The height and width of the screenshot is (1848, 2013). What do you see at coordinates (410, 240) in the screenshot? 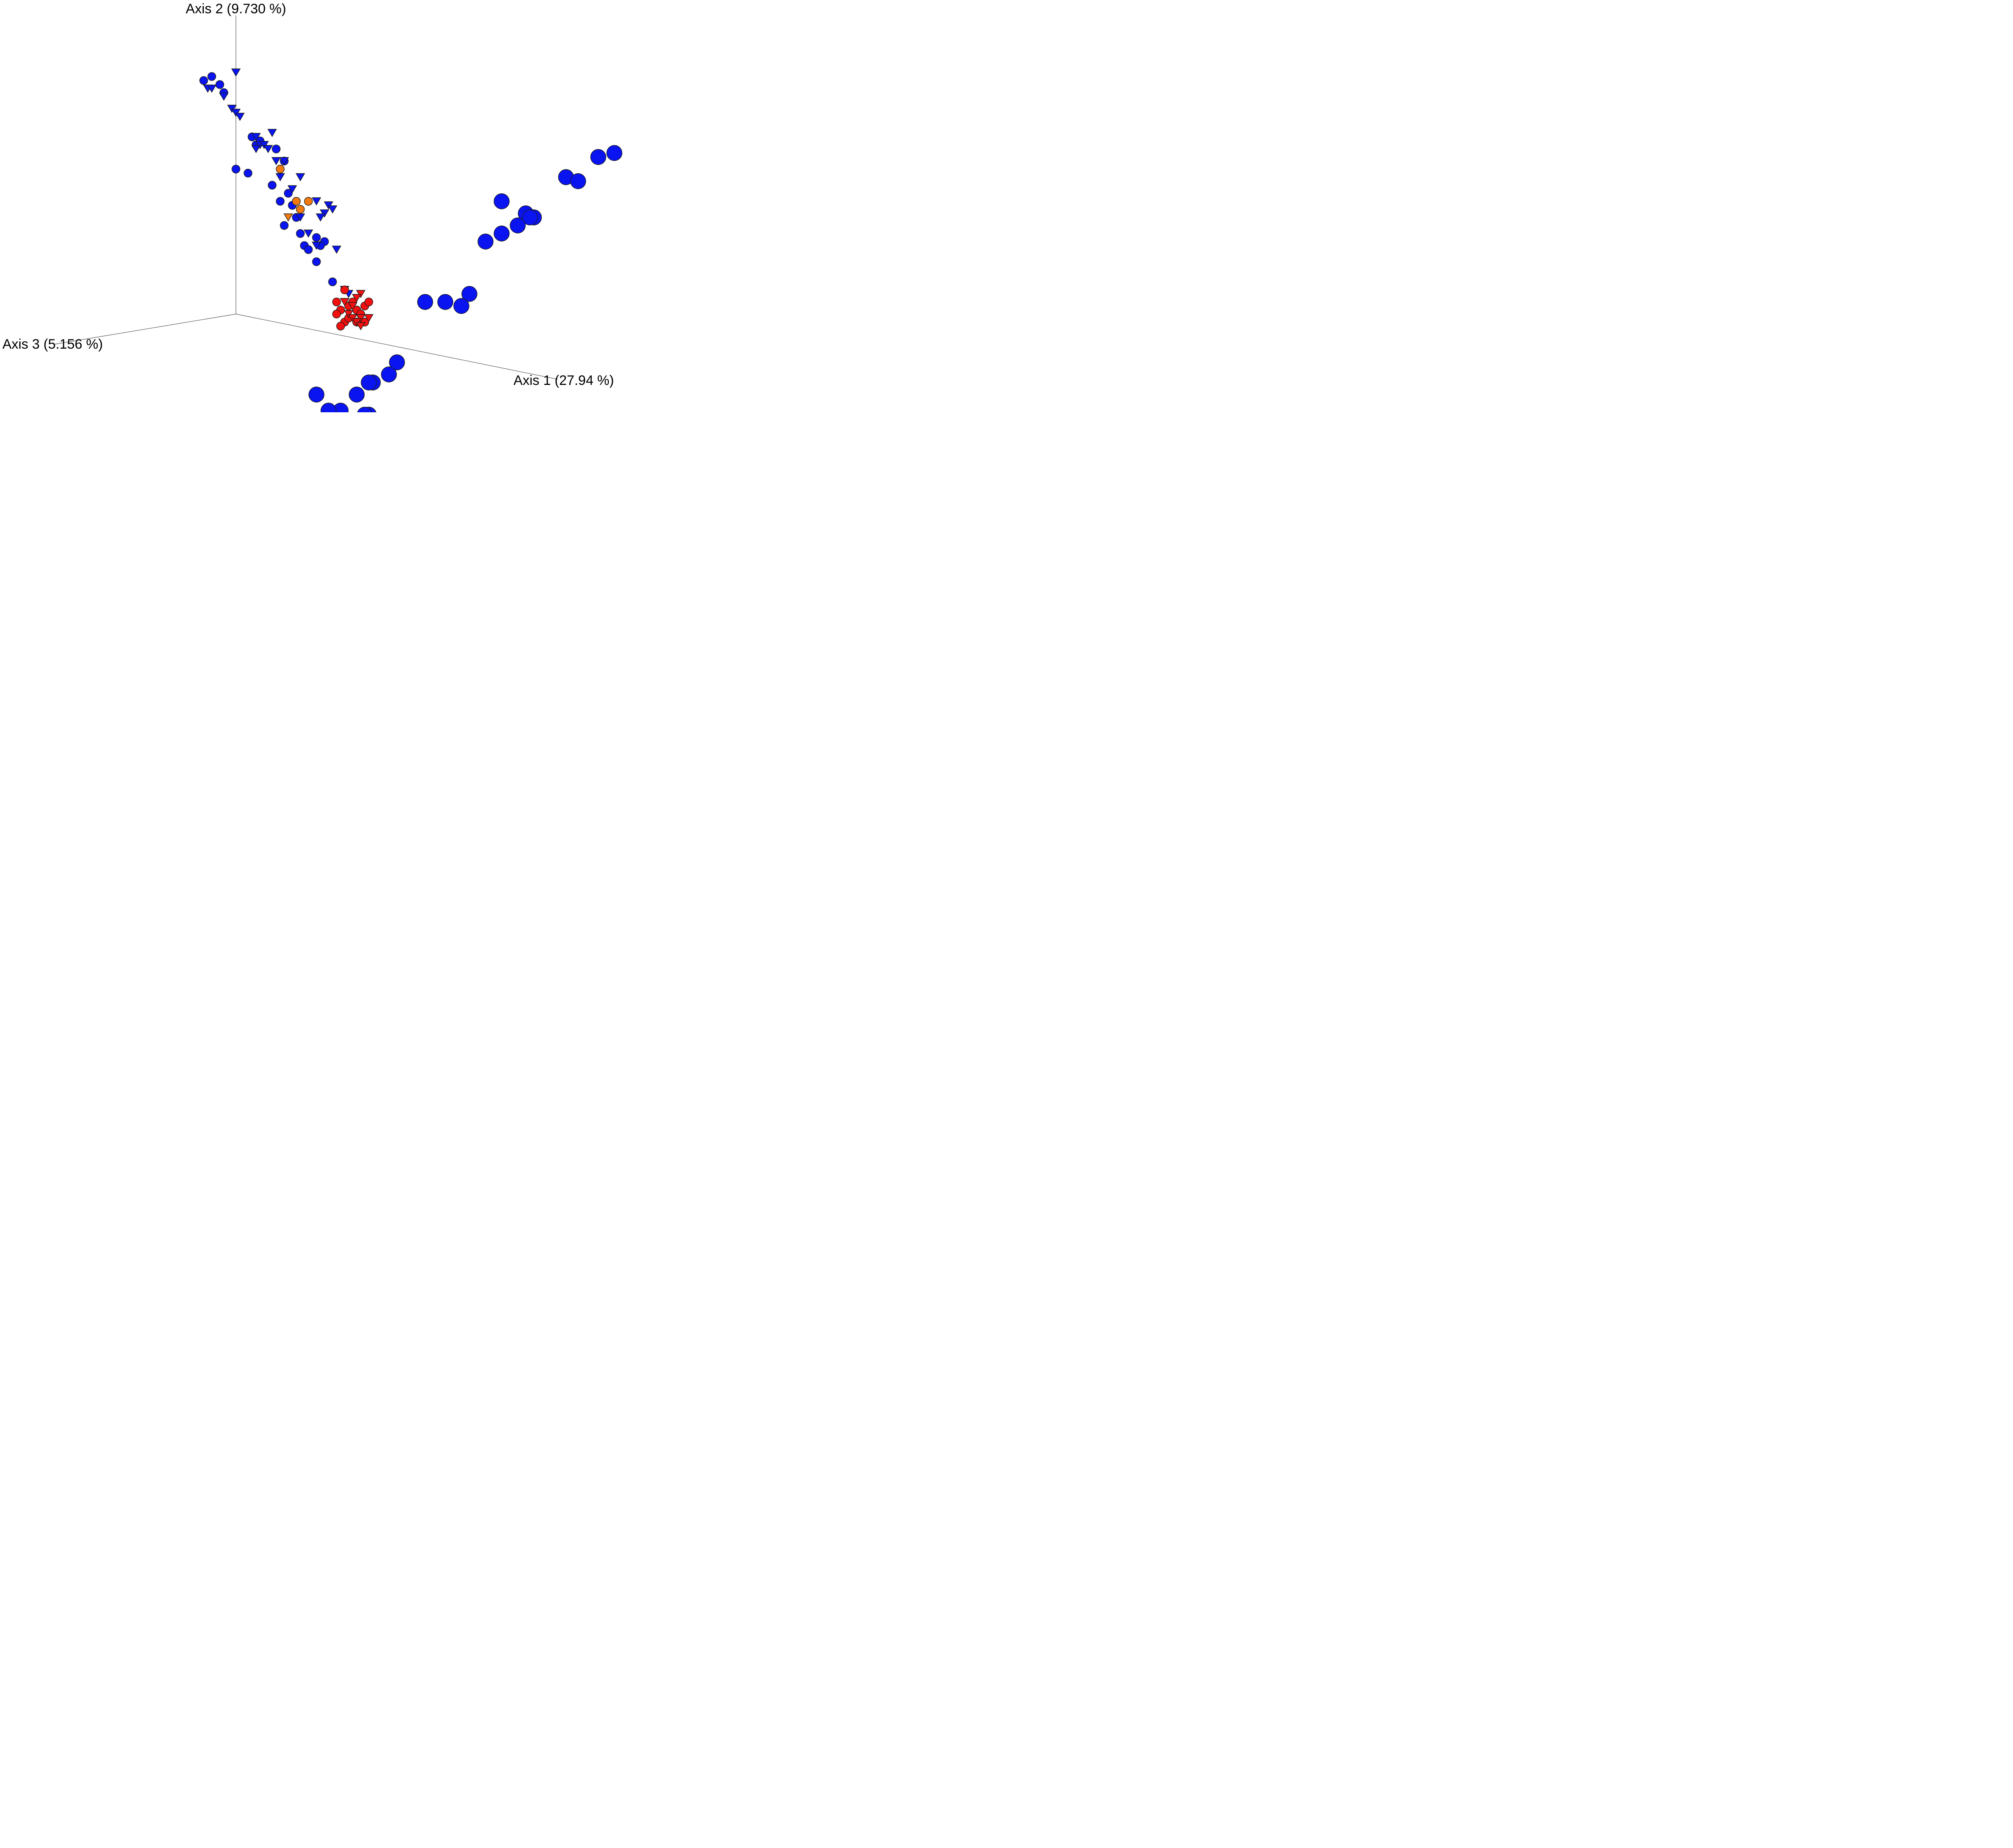
I see `data-points` at bounding box center [410, 240].